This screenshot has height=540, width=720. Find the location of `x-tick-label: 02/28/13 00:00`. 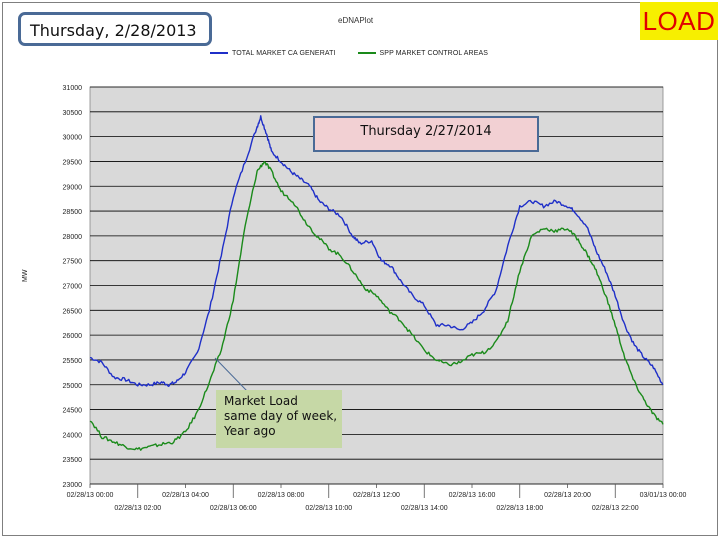

x-tick-label: 02/28/13 00:00 is located at coordinates (90, 495).